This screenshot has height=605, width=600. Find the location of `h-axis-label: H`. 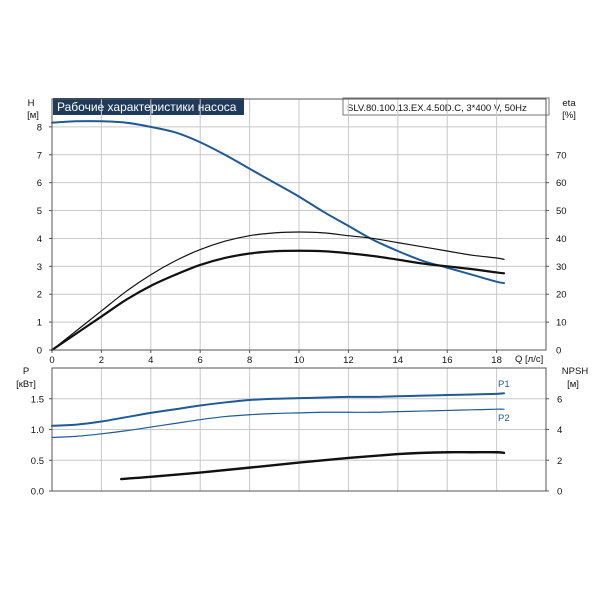

h-axis-label: H is located at coordinates (31, 103).